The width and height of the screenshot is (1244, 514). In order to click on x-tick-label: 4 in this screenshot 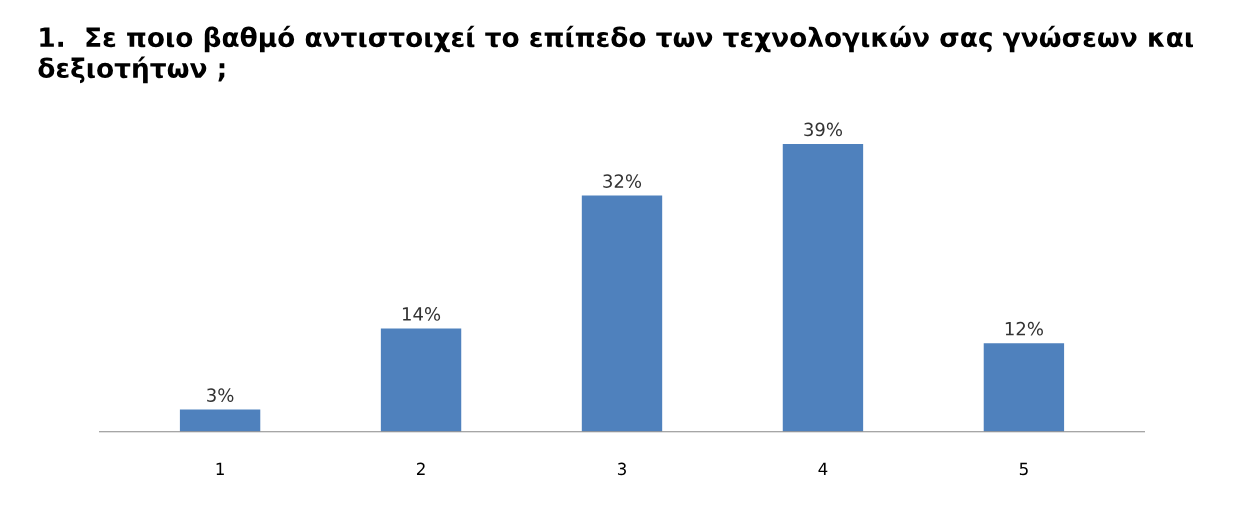, I will do `click(823, 468)`.